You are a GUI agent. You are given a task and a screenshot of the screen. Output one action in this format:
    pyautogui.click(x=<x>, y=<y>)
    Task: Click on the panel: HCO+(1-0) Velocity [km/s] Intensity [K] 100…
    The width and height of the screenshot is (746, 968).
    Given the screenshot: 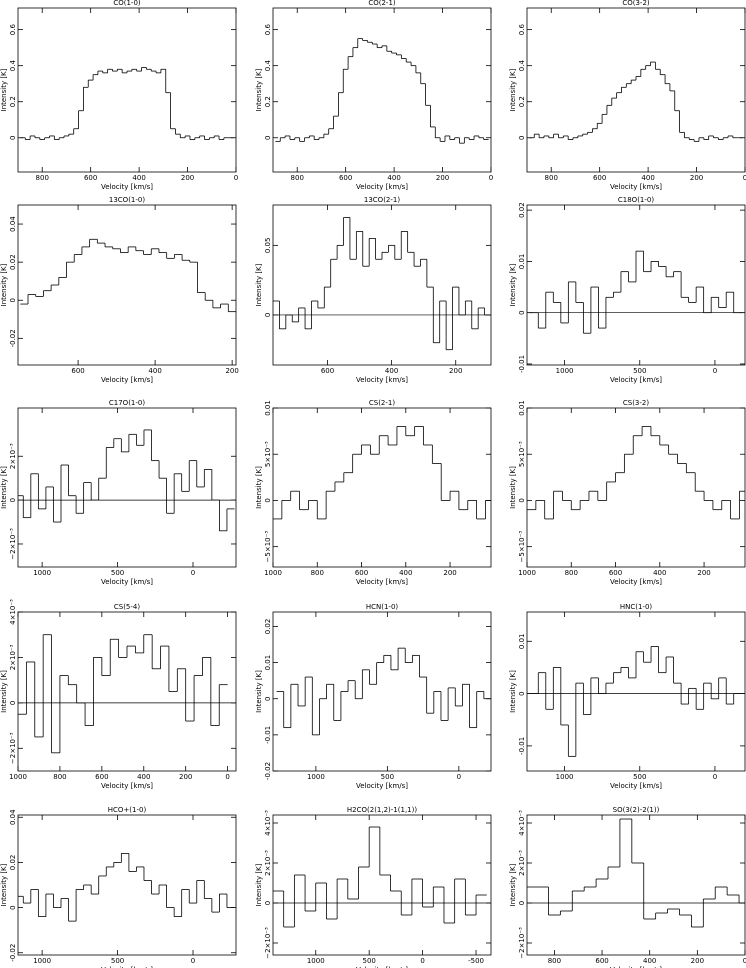 What is the action you would take?
    pyautogui.click(x=118, y=887)
    